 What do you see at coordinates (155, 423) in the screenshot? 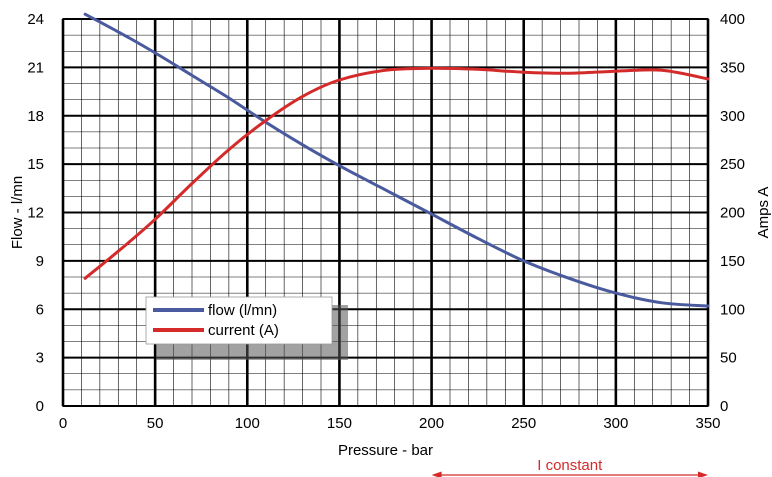
I see `x-tick-label: 50` at bounding box center [155, 423].